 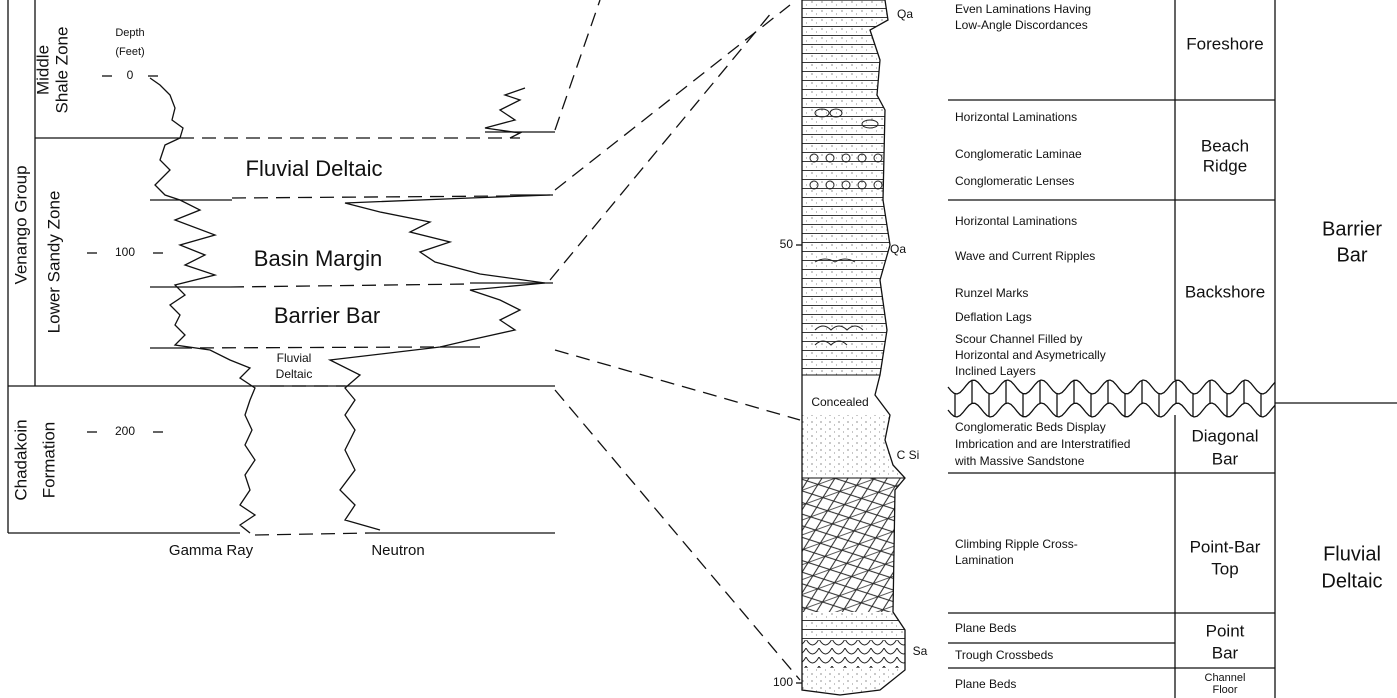 I want to click on environment-label: Bar, so click(x=1351, y=255).